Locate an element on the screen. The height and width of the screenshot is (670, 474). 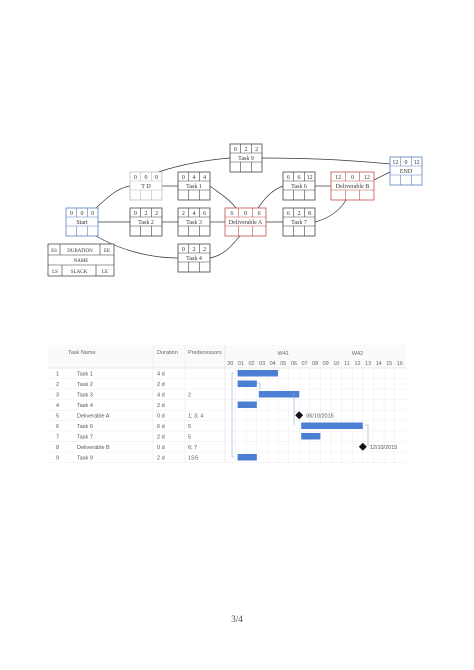
node-start-dur: 0 is located at coordinates (82, 214).